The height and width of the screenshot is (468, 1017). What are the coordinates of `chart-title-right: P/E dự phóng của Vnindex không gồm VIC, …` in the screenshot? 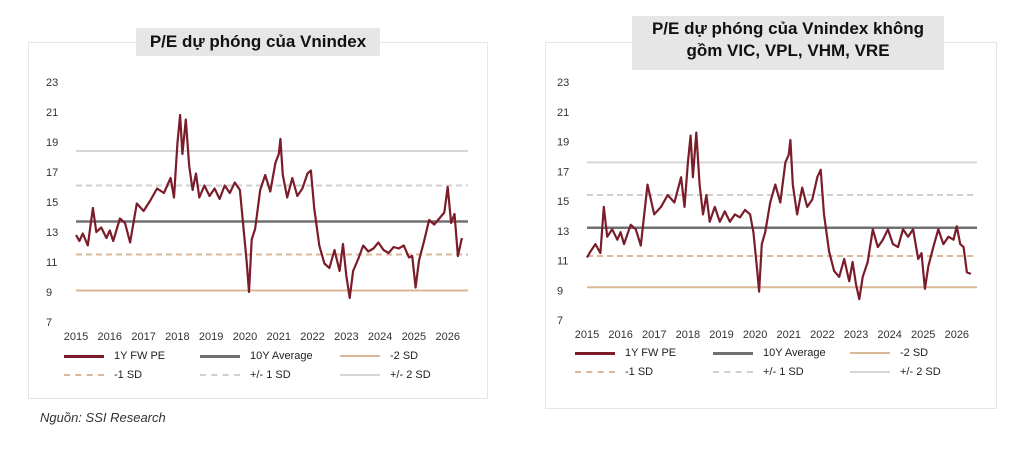 It's located at (788, 43).